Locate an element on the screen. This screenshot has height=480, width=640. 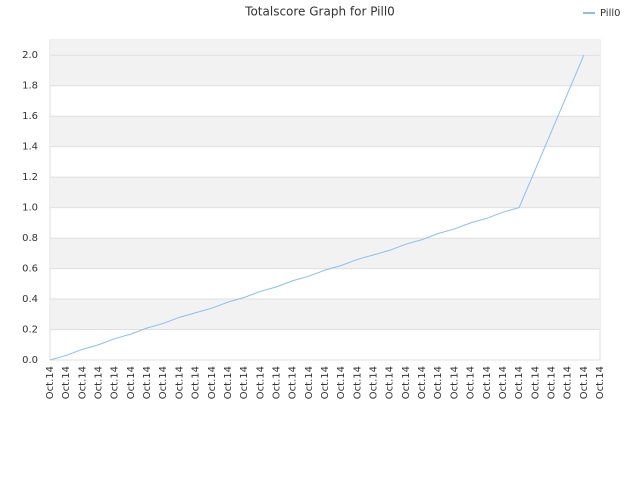
chart-title: Totalscore Graph for Pill0 is located at coordinates (319, 12).